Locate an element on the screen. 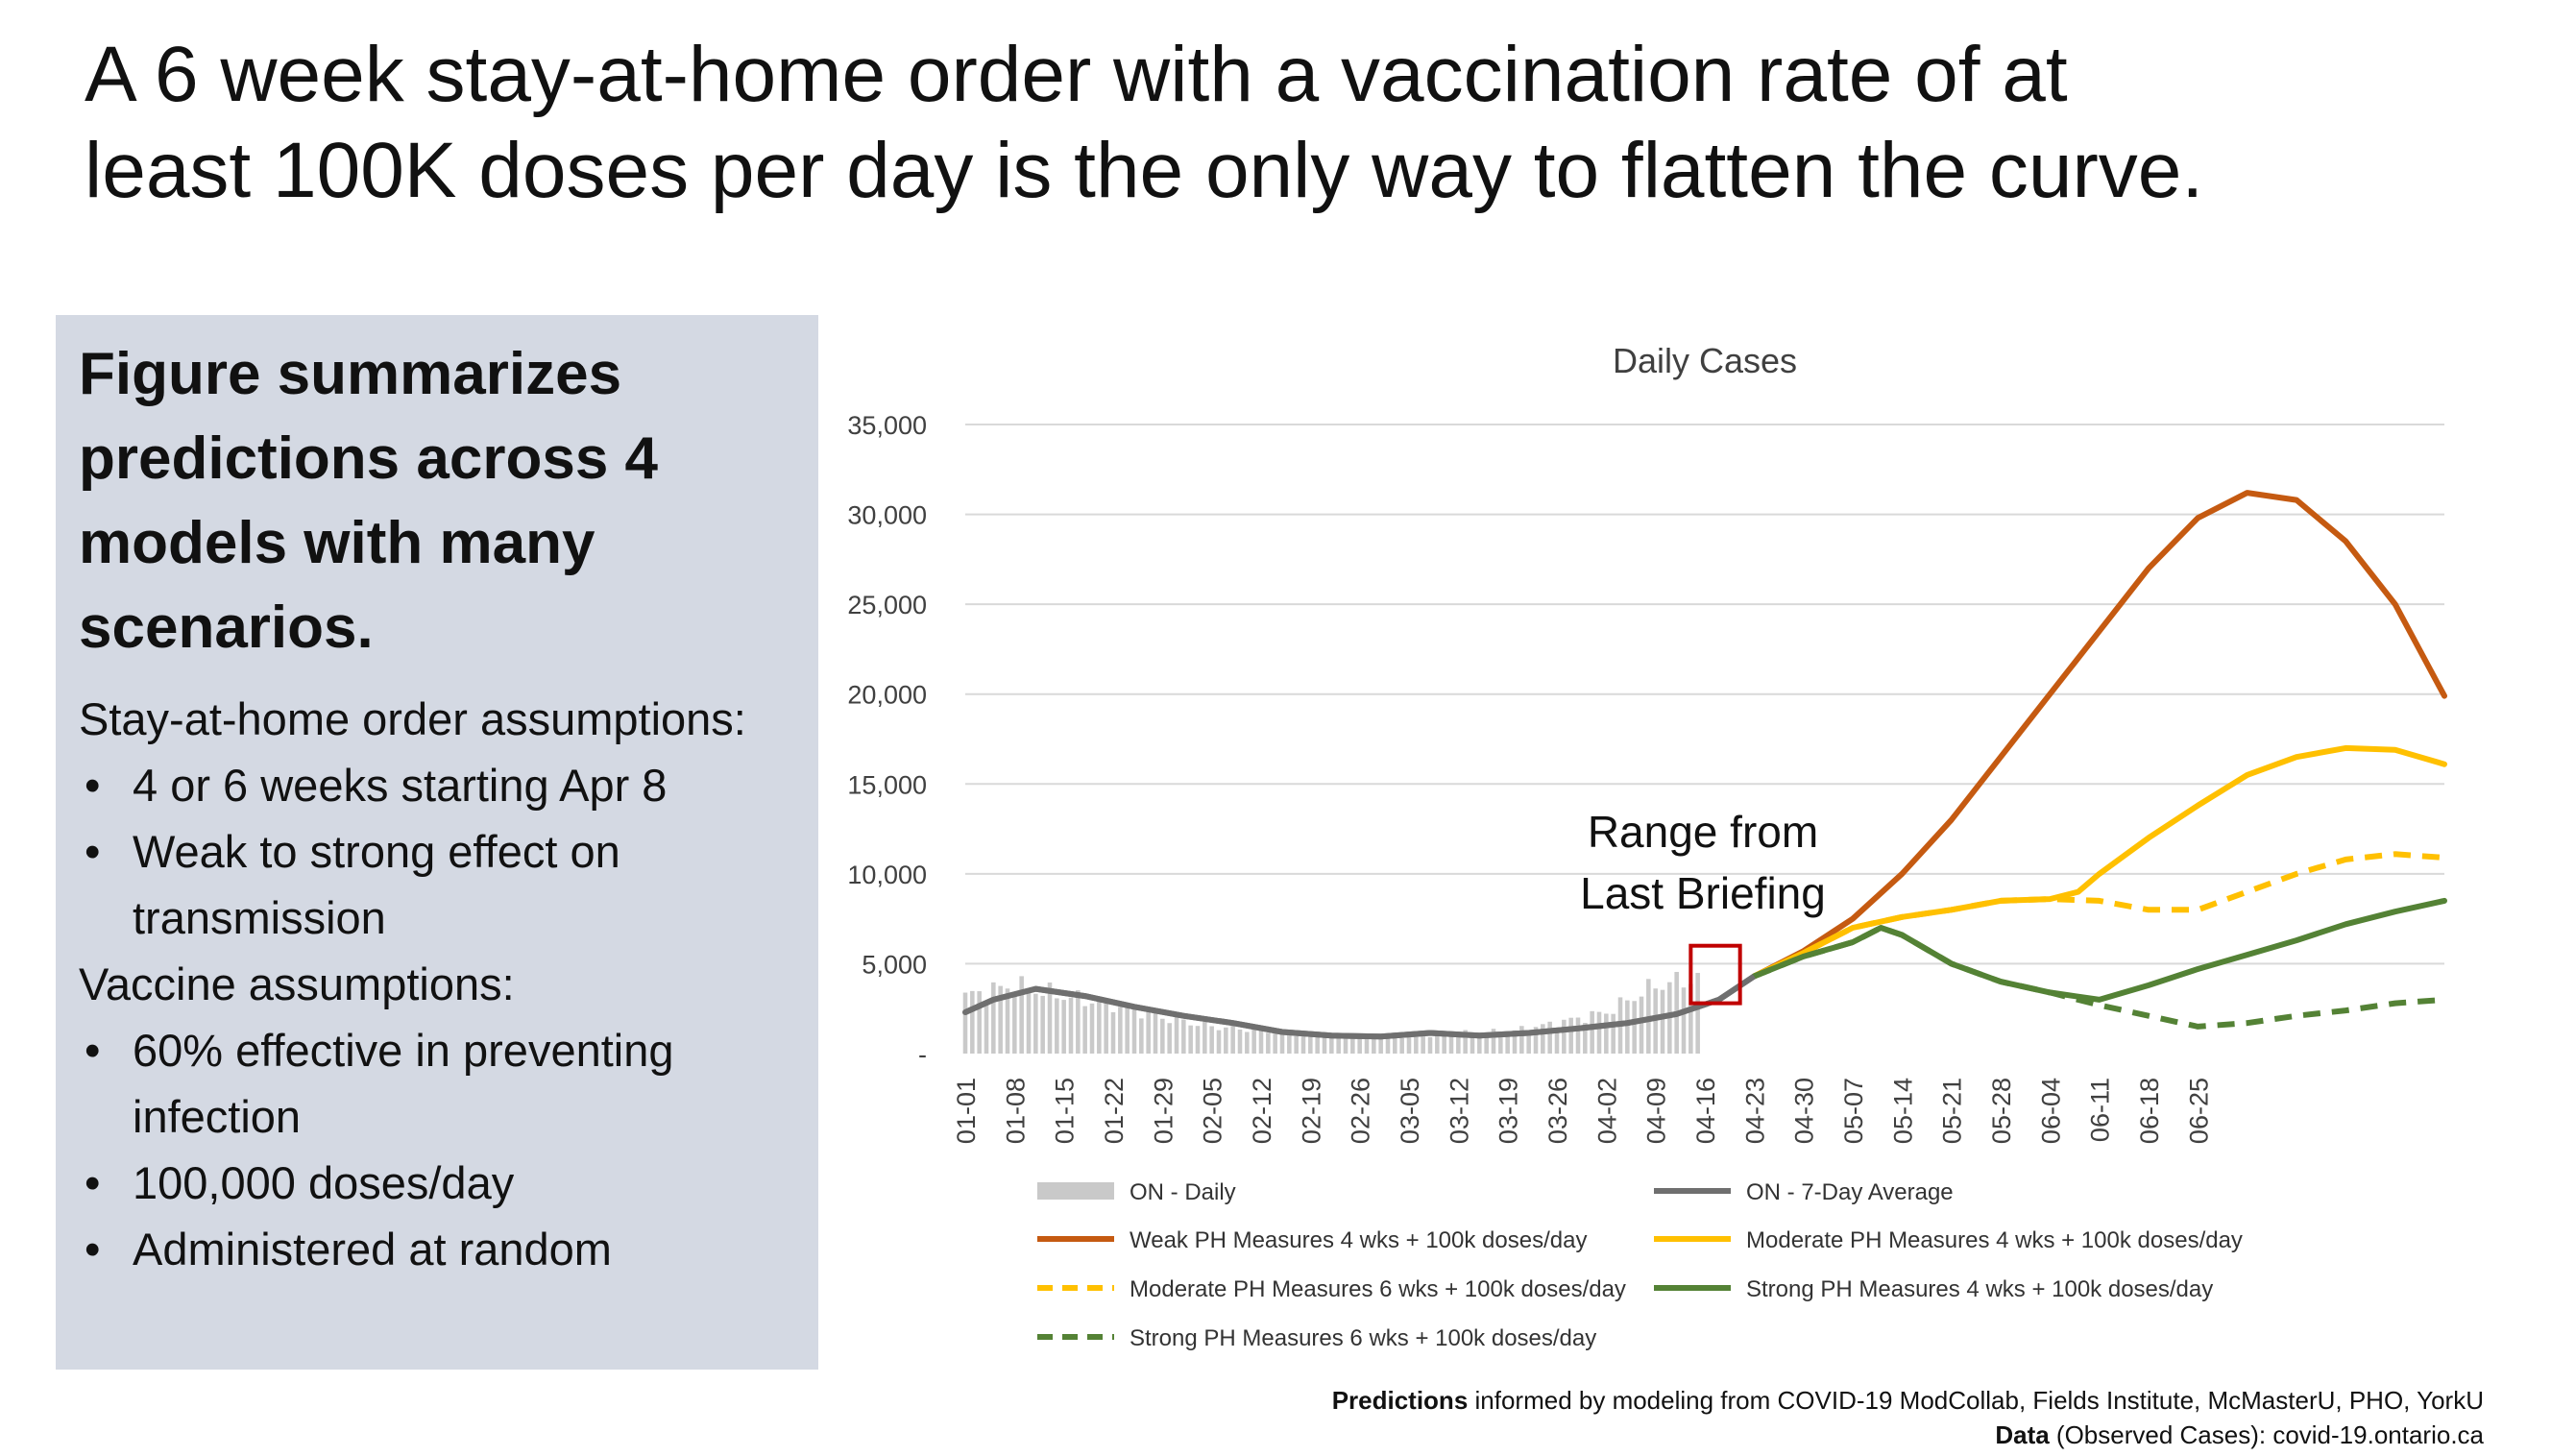 The width and height of the screenshot is (2551, 1456). x-tick-label: 01-08 is located at coordinates (1015, 1111).